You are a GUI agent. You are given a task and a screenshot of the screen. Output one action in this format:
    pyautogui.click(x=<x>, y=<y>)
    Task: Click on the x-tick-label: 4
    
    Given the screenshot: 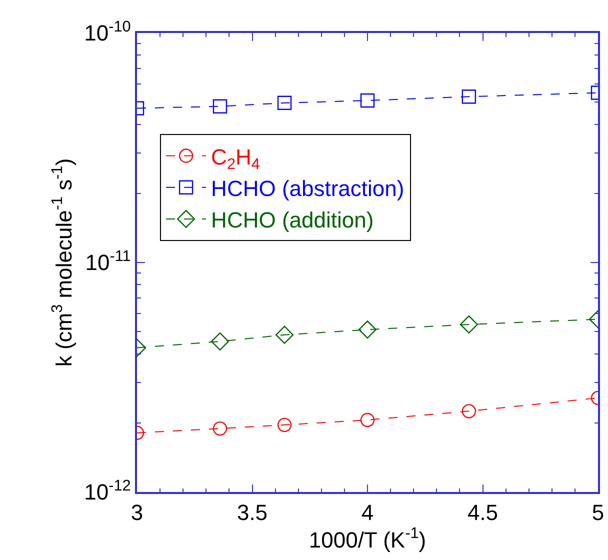 What is the action you would take?
    pyautogui.click(x=367, y=513)
    